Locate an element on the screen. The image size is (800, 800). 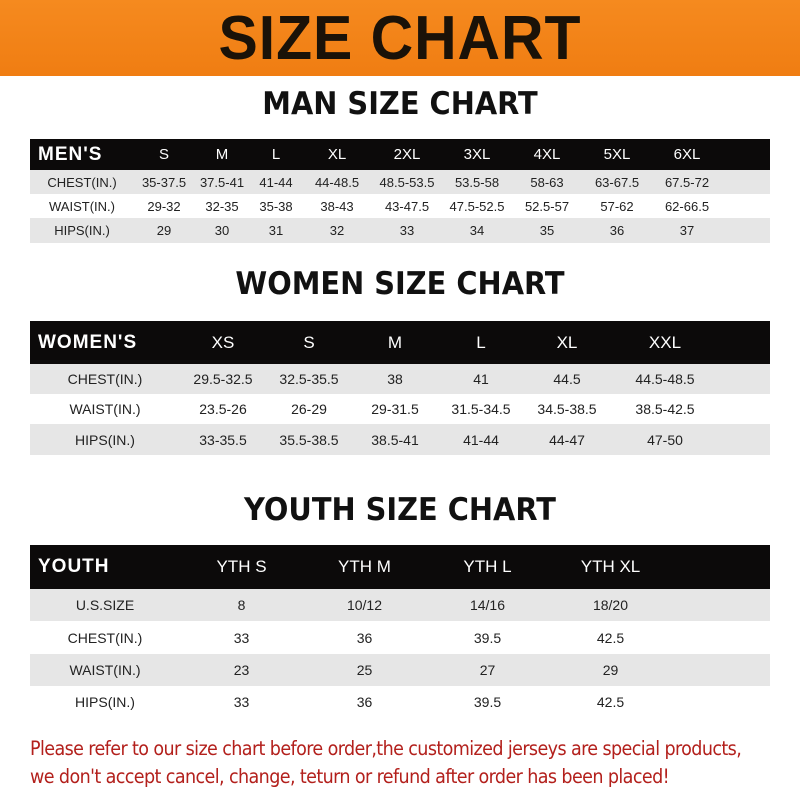
table-row: U.S.SIZE 8 10/12 14/16 18/20 is located at coordinates (400, 605).